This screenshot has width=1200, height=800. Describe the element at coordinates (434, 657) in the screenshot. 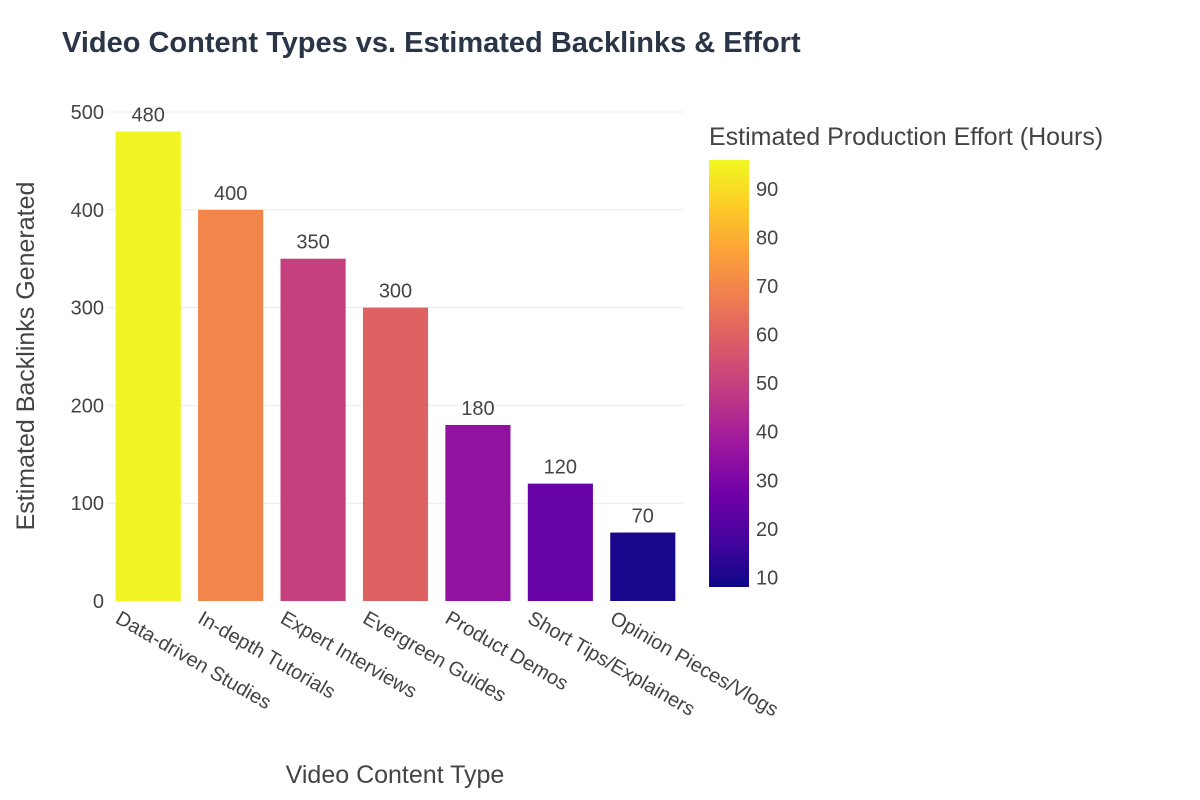

I see `x-tick-label: Evergreen Guides` at that location.